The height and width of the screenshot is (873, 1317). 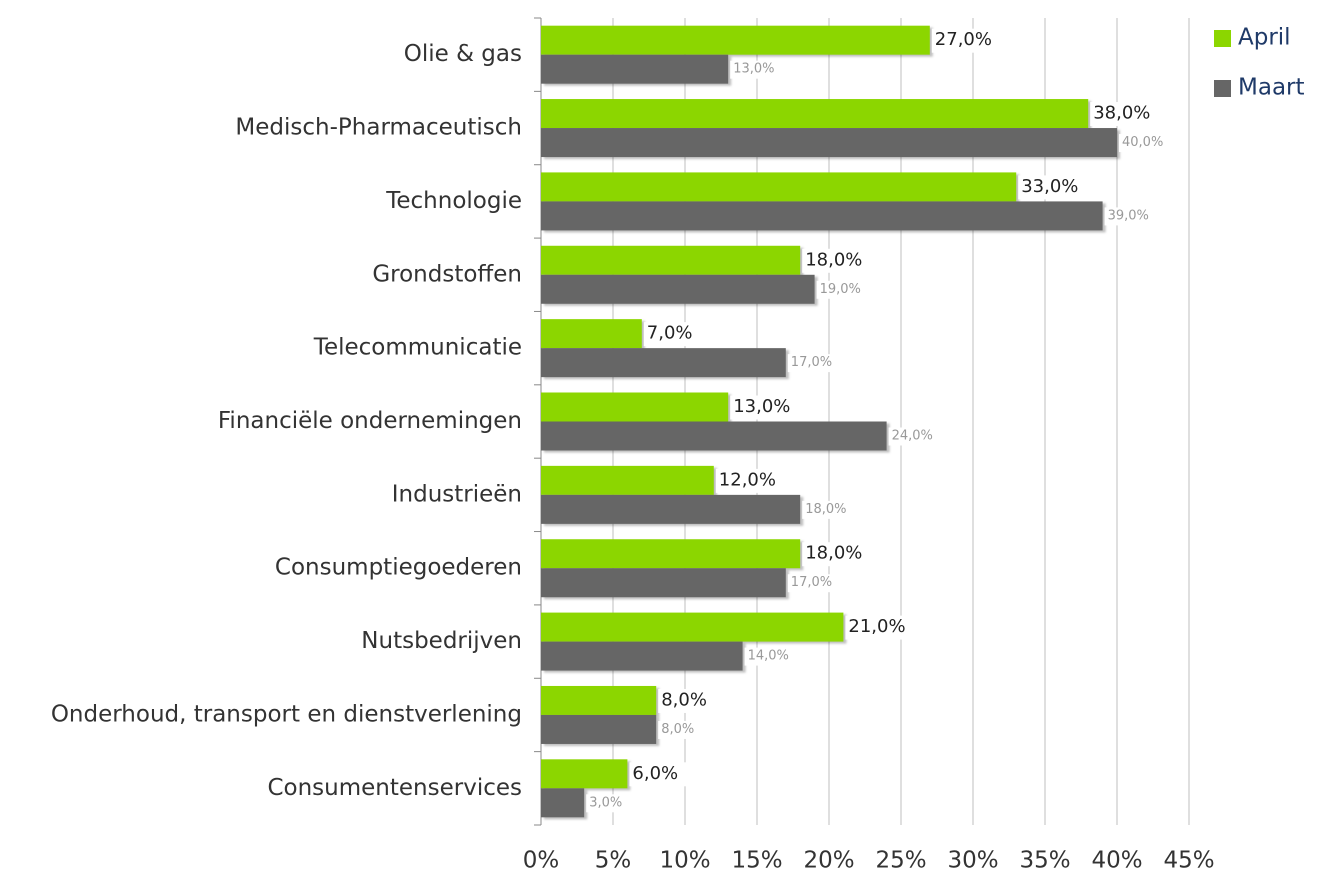 What do you see at coordinates (972, 860) in the screenshot?
I see `x-tick-label: 30%` at bounding box center [972, 860].